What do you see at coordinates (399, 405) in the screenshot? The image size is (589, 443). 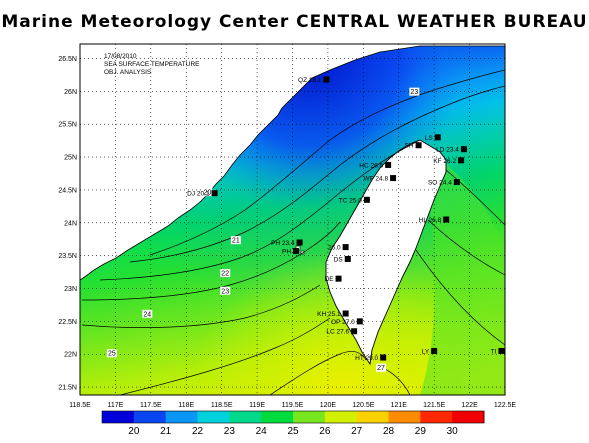 I see `lon-tick-label: 121E` at bounding box center [399, 405].